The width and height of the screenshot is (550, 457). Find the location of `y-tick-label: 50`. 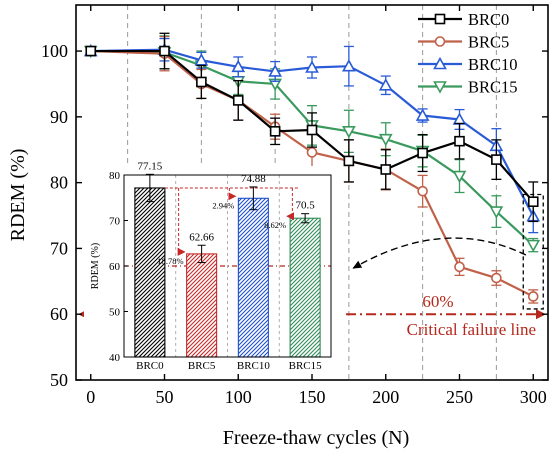

y-tick-label: 50 is located at coordinates (59, 380).